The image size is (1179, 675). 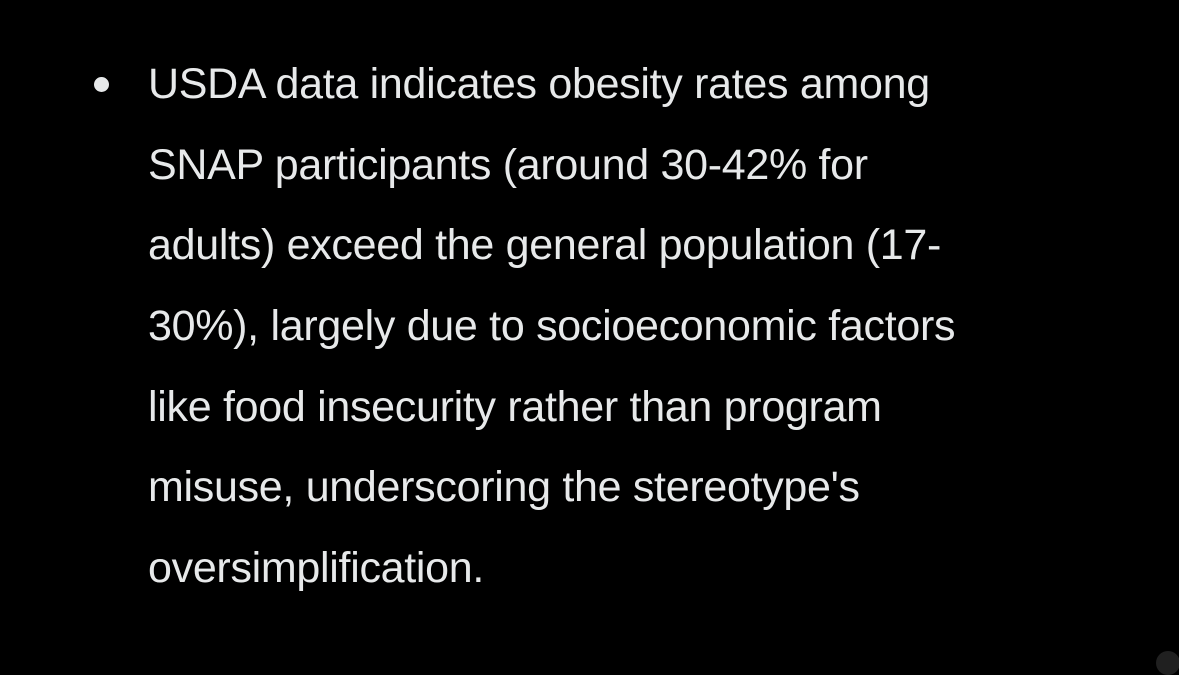 I want to click on bullet-point-icon, so click(x=101, y=84).